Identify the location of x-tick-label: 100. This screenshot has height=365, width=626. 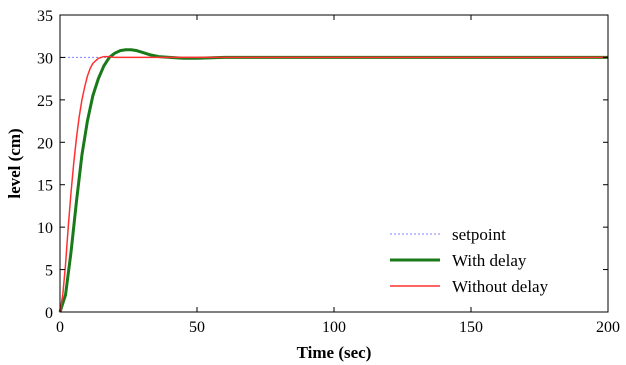
(334, 327).